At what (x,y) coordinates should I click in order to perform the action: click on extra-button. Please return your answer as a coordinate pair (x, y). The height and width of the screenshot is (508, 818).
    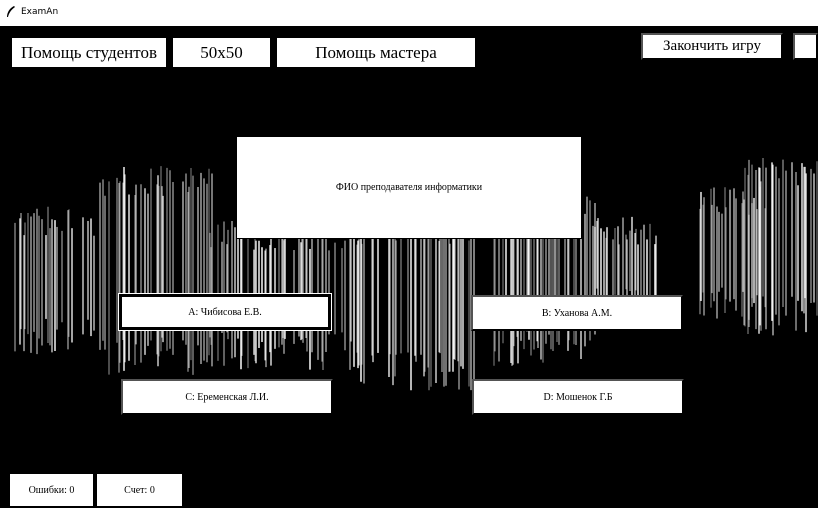
    Looking at the image, I should click on (805, 46).